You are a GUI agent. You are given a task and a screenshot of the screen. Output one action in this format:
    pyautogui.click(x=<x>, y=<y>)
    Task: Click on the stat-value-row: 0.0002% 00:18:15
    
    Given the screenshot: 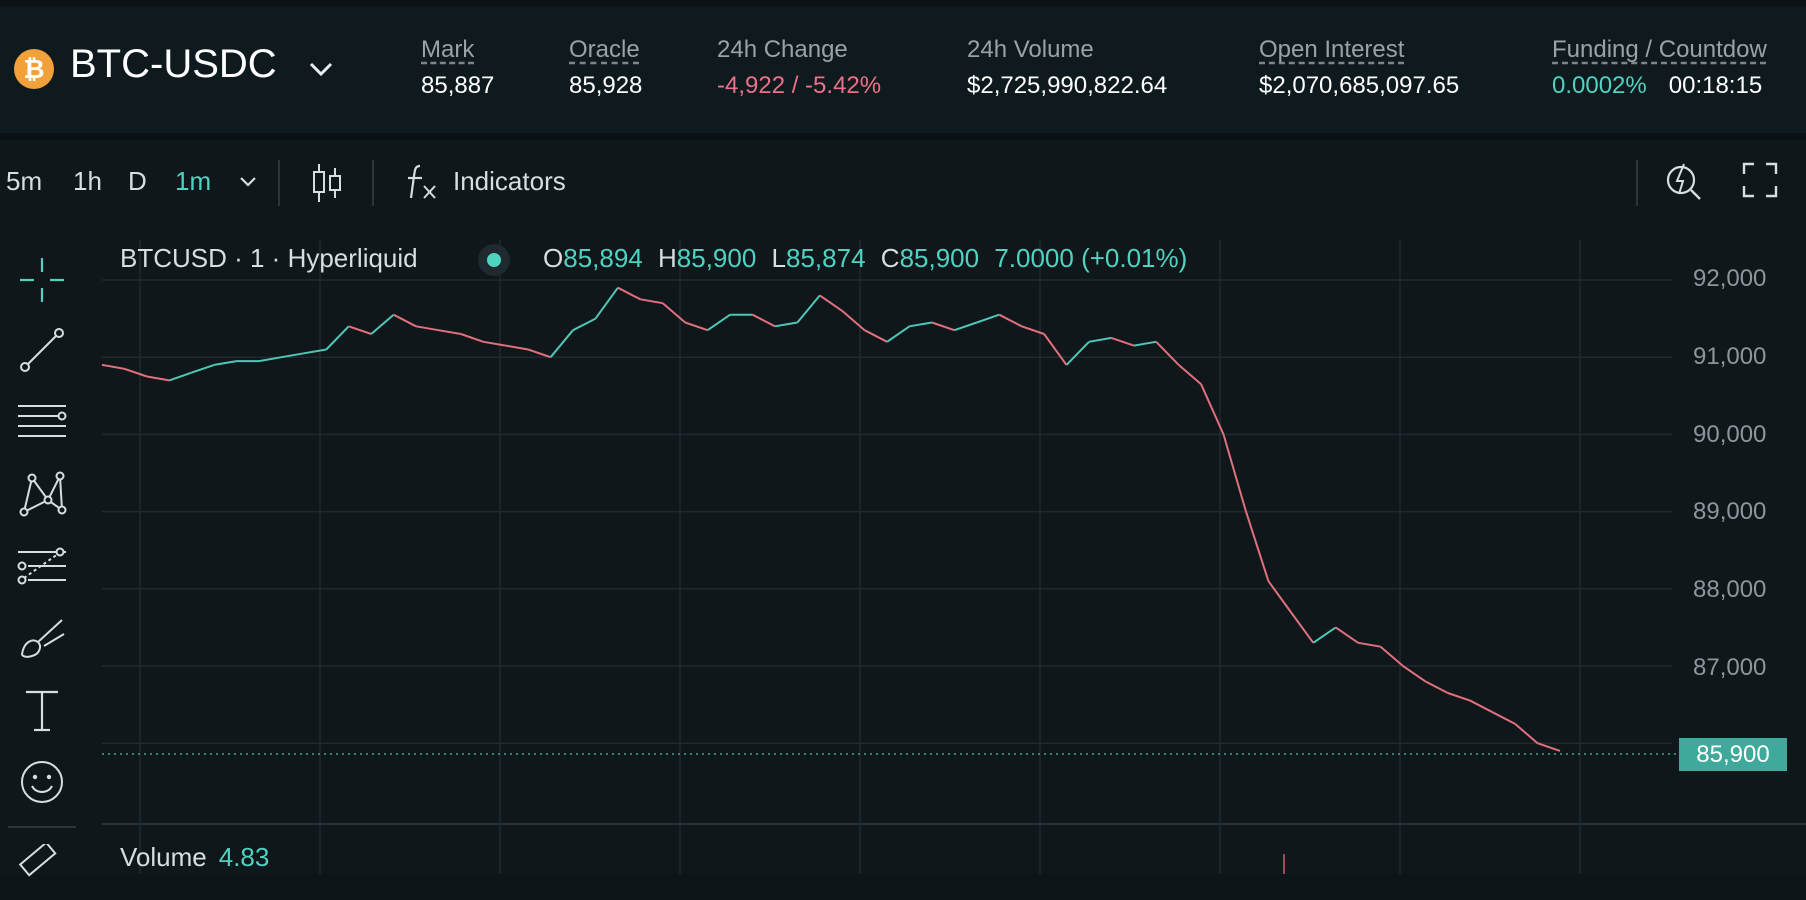 What is the action you would take?
    pyautogui.click(x=1679, y=86)
    